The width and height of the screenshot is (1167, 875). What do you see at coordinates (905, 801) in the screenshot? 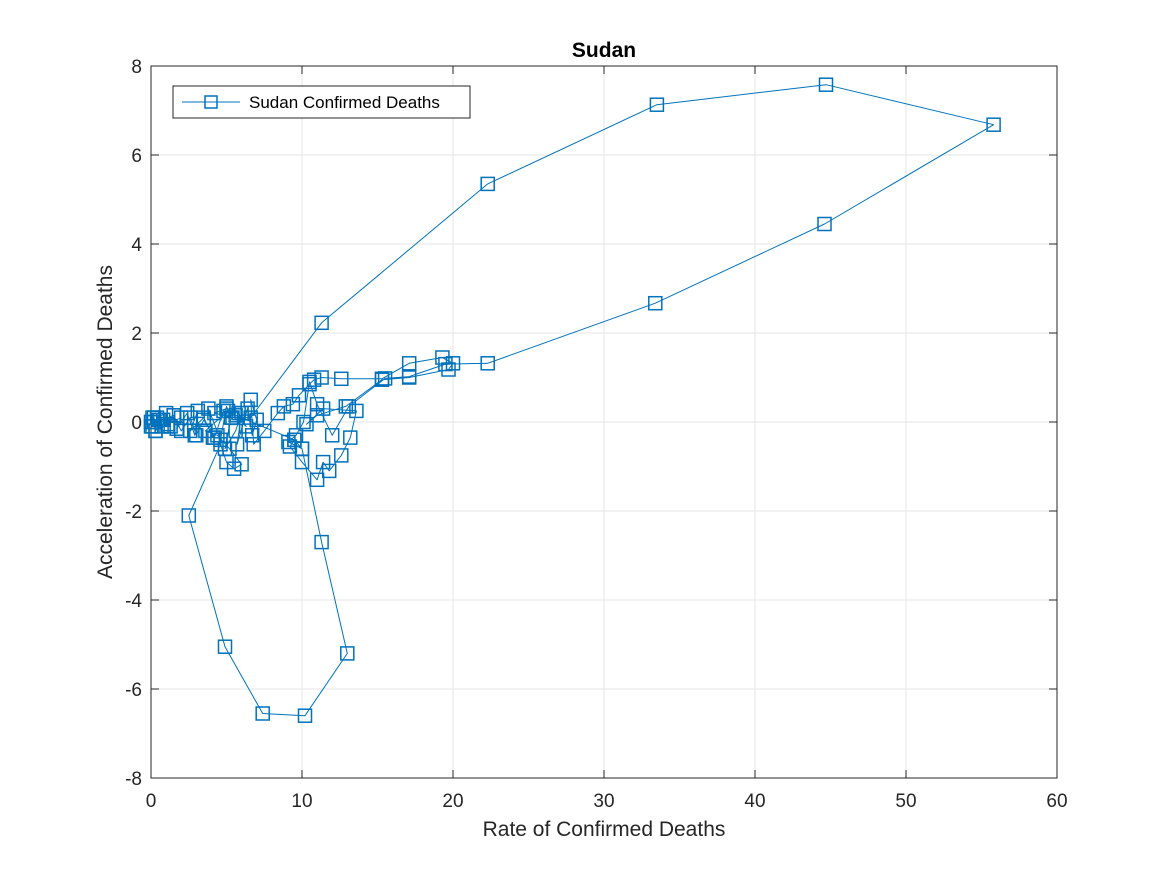
I see `x-tick-label: 50` at bounding box center [905, 801].